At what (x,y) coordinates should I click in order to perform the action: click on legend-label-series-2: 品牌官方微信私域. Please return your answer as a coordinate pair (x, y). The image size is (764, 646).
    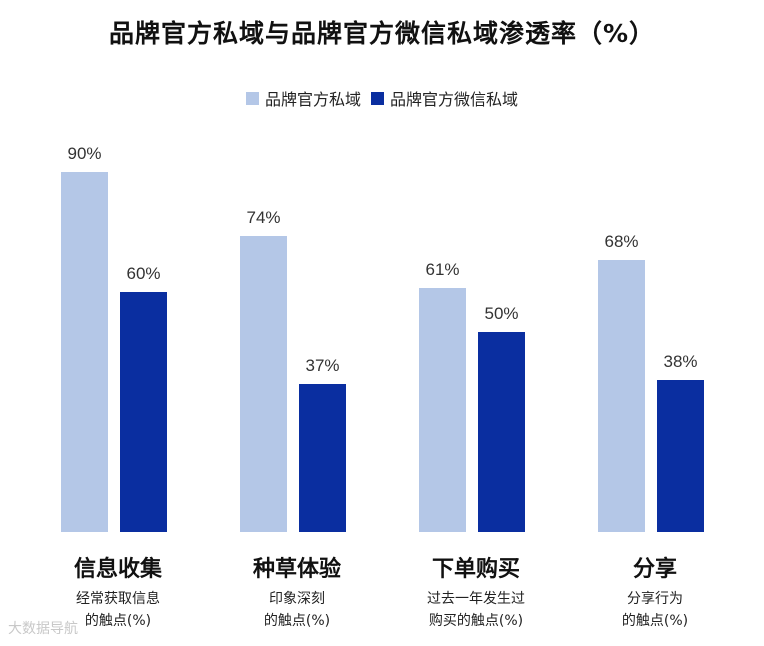
    Looking at the image, I should click on (454, 99).